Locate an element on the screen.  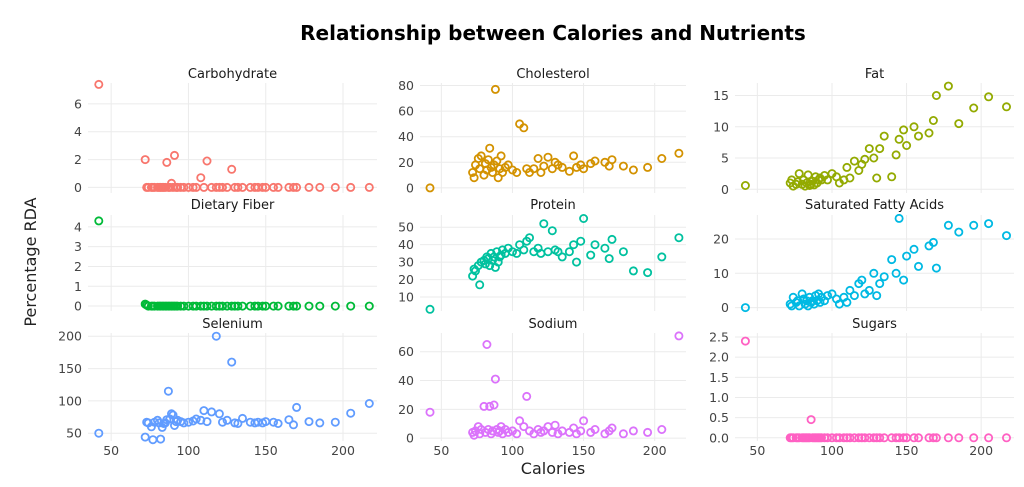
y-tick-label: 15 is located at coordinates (721, 95).